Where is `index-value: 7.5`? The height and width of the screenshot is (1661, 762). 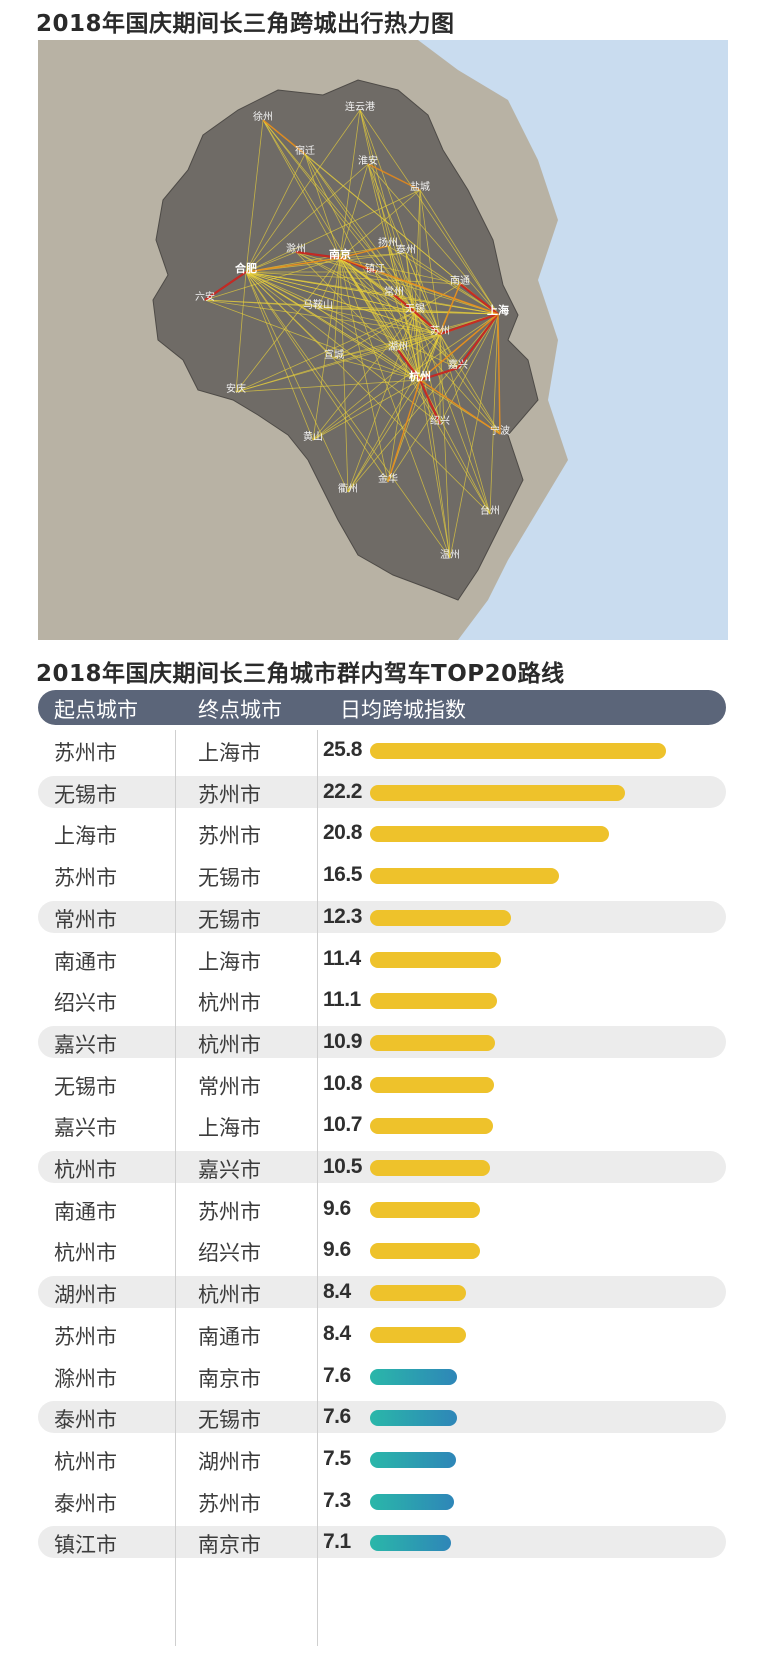 index-value: 7.5 is located at coordinates (337, 1458).